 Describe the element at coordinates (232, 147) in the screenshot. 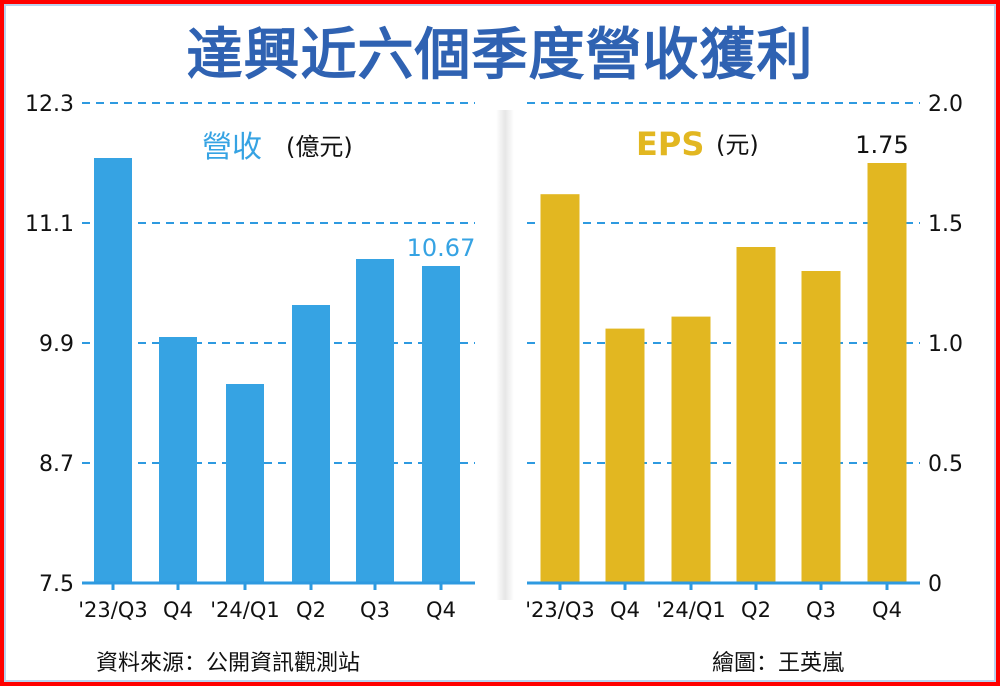

I see `panel-title: 營收` at that location.